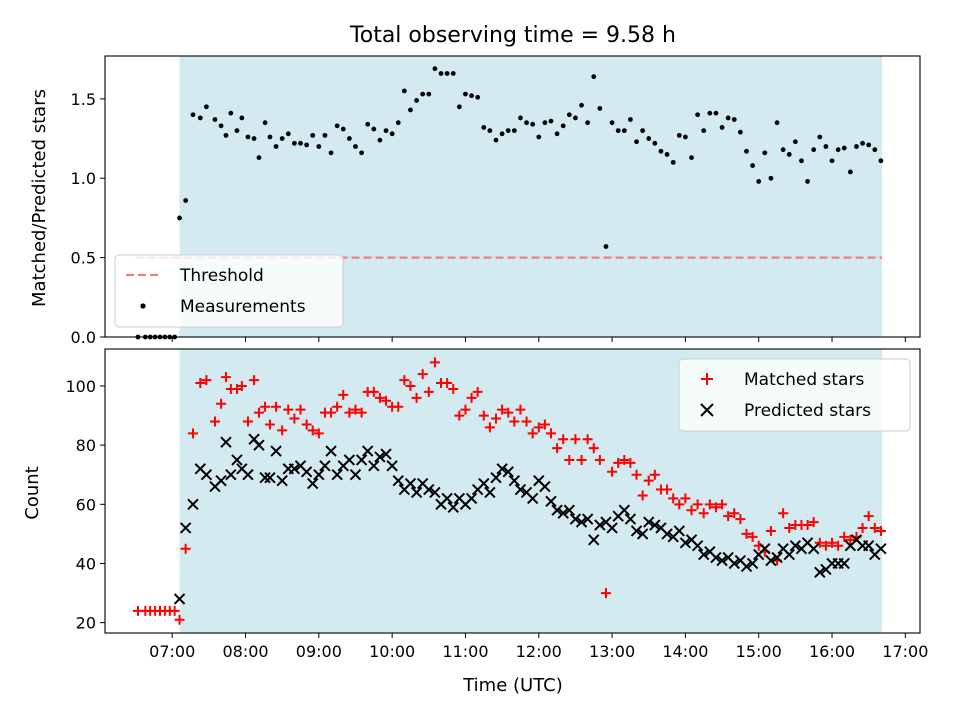 This screenshot has height=720, width=960. What do you see at coordinates (243, 307) in the screenshot?
I see `legend-label: Measurements` at bounding box center [243, 307].